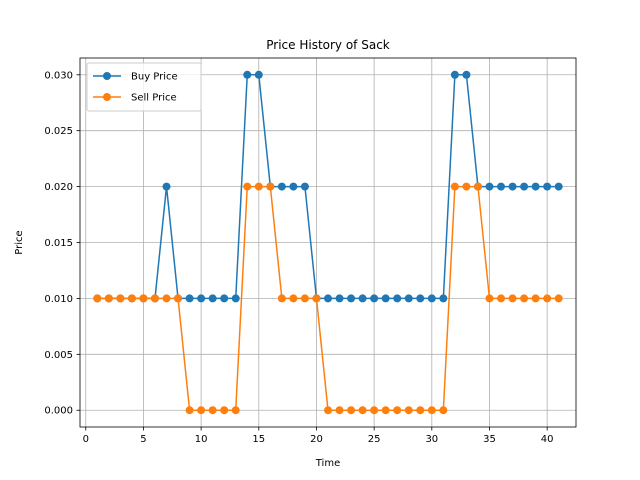  I want to click on x-tick-label: 40, so click(547, 439).